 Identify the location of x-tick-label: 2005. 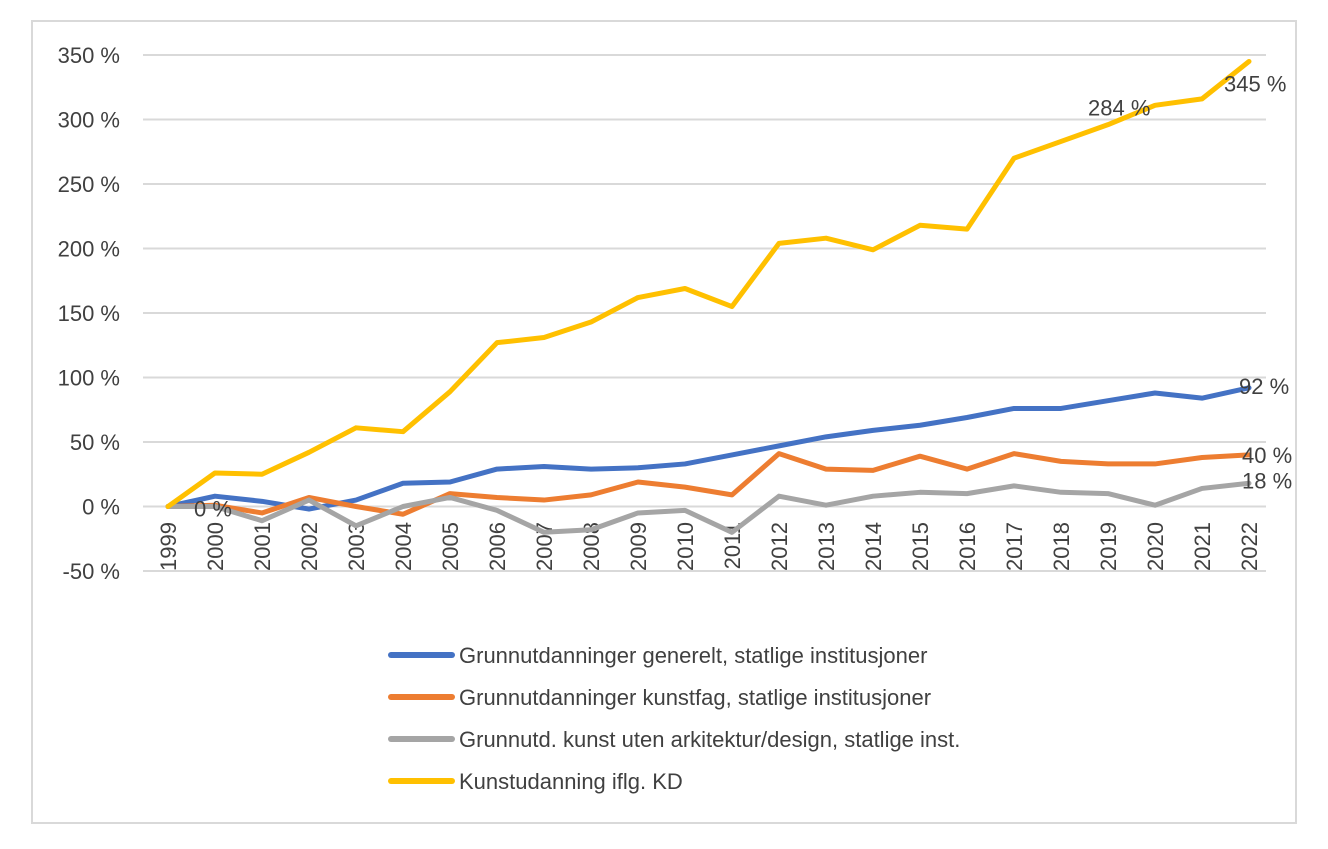
(450, 546).